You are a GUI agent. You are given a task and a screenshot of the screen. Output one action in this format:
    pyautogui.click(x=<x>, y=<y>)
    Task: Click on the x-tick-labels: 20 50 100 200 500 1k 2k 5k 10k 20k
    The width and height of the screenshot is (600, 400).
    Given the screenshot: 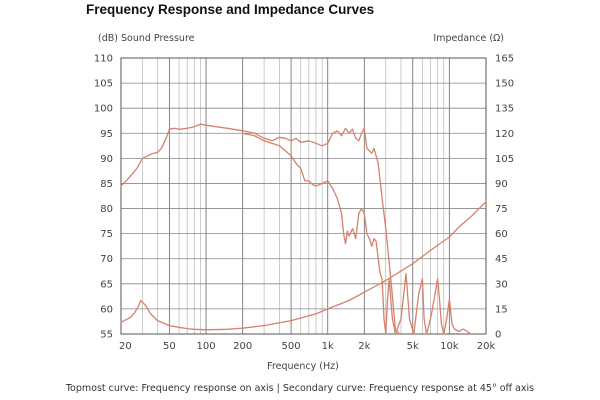 What is the action you would take?
    pyautogui.click(x=307, y=346)
    